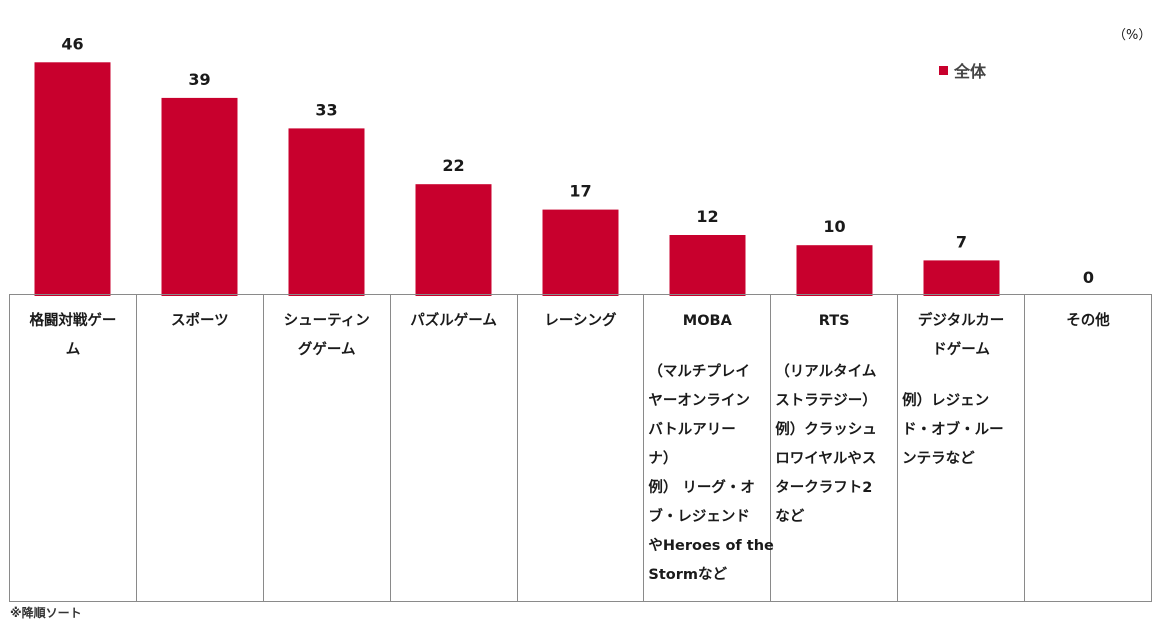  Describe the element at coordinates (326, 350) in the screenshot. I see `category-name-line: グゲーム` at that location.